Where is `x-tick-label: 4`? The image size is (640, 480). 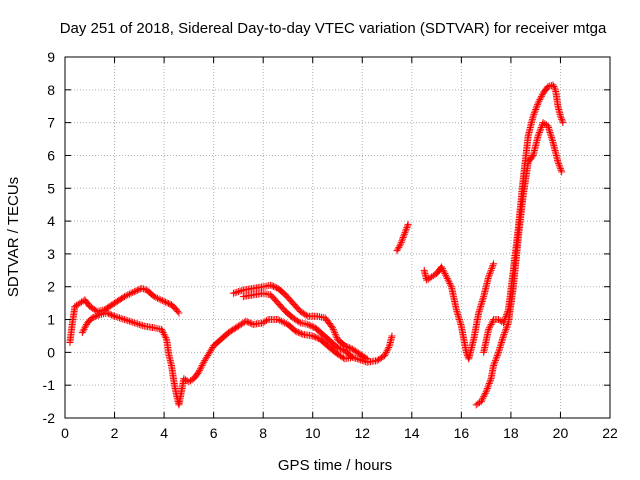
x-tick-label: 4 is located at coordinates (164, 433).